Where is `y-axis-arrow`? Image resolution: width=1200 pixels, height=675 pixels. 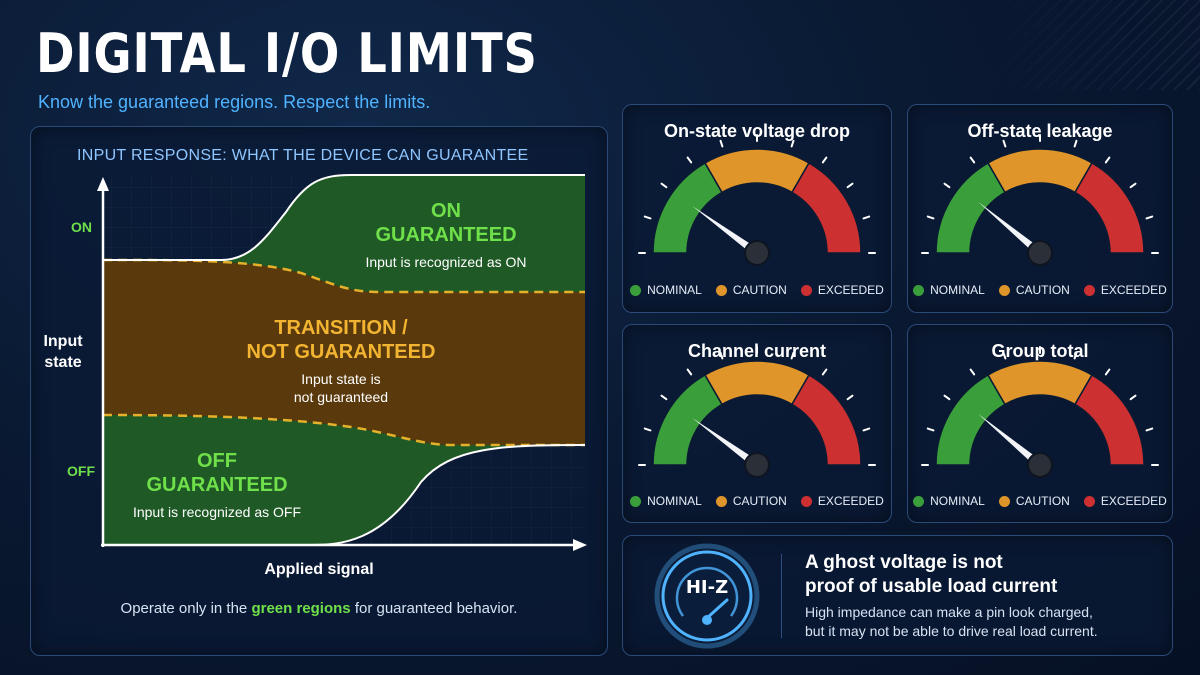
y-axis-arrow is located at coordinates (103, 184).